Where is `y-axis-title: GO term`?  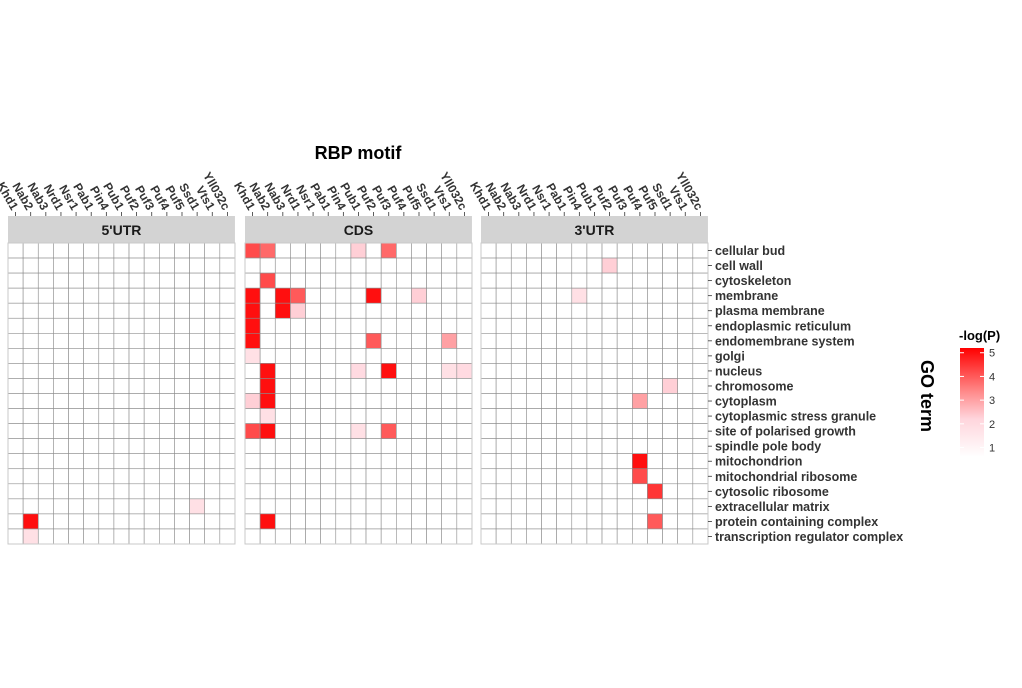 y-axis-title: GO term is located at coordinates (927, 396).